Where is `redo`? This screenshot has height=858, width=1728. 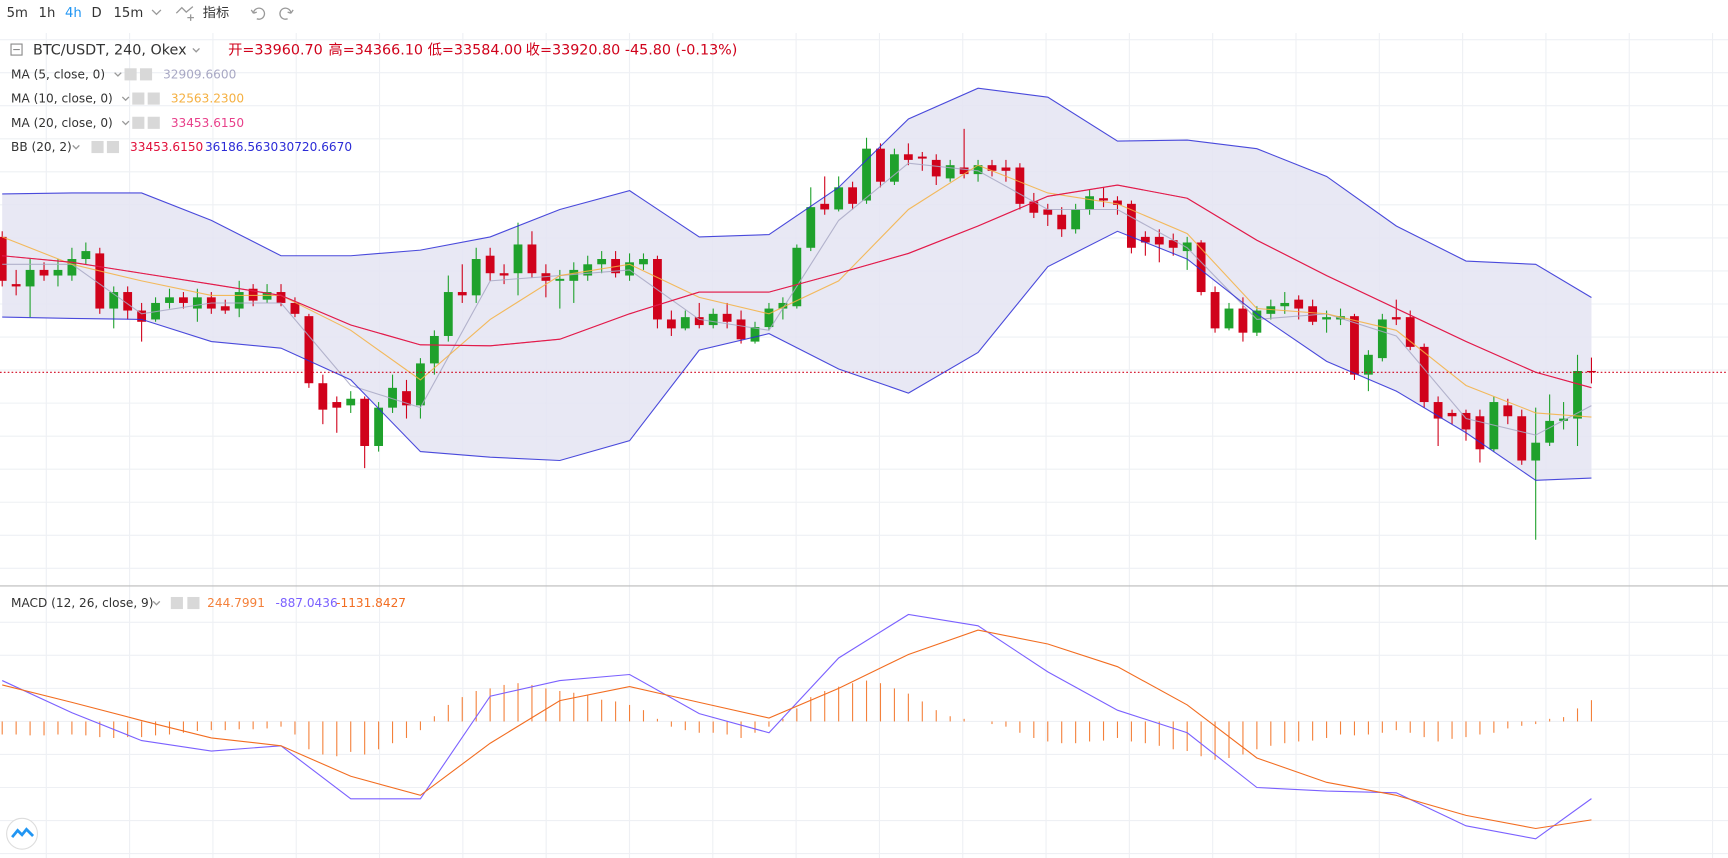 redo is located at coordinates (286, 13).